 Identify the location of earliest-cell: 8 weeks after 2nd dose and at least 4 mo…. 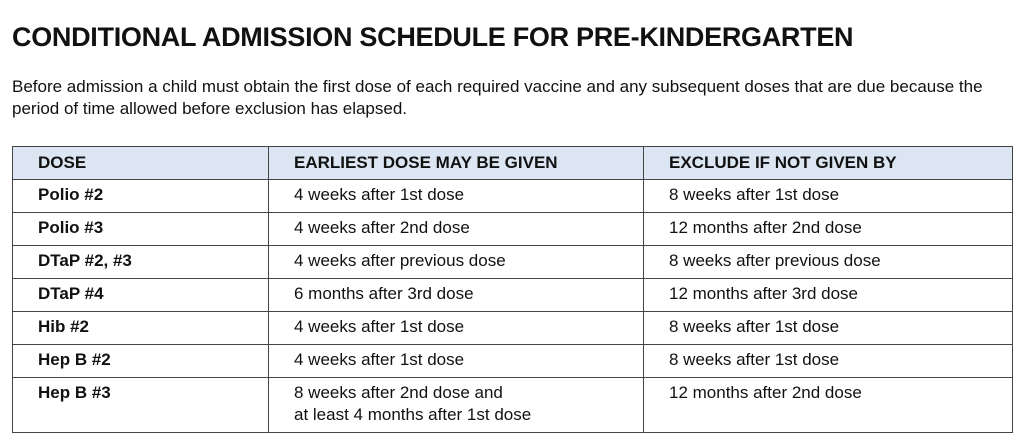
(456, 405).